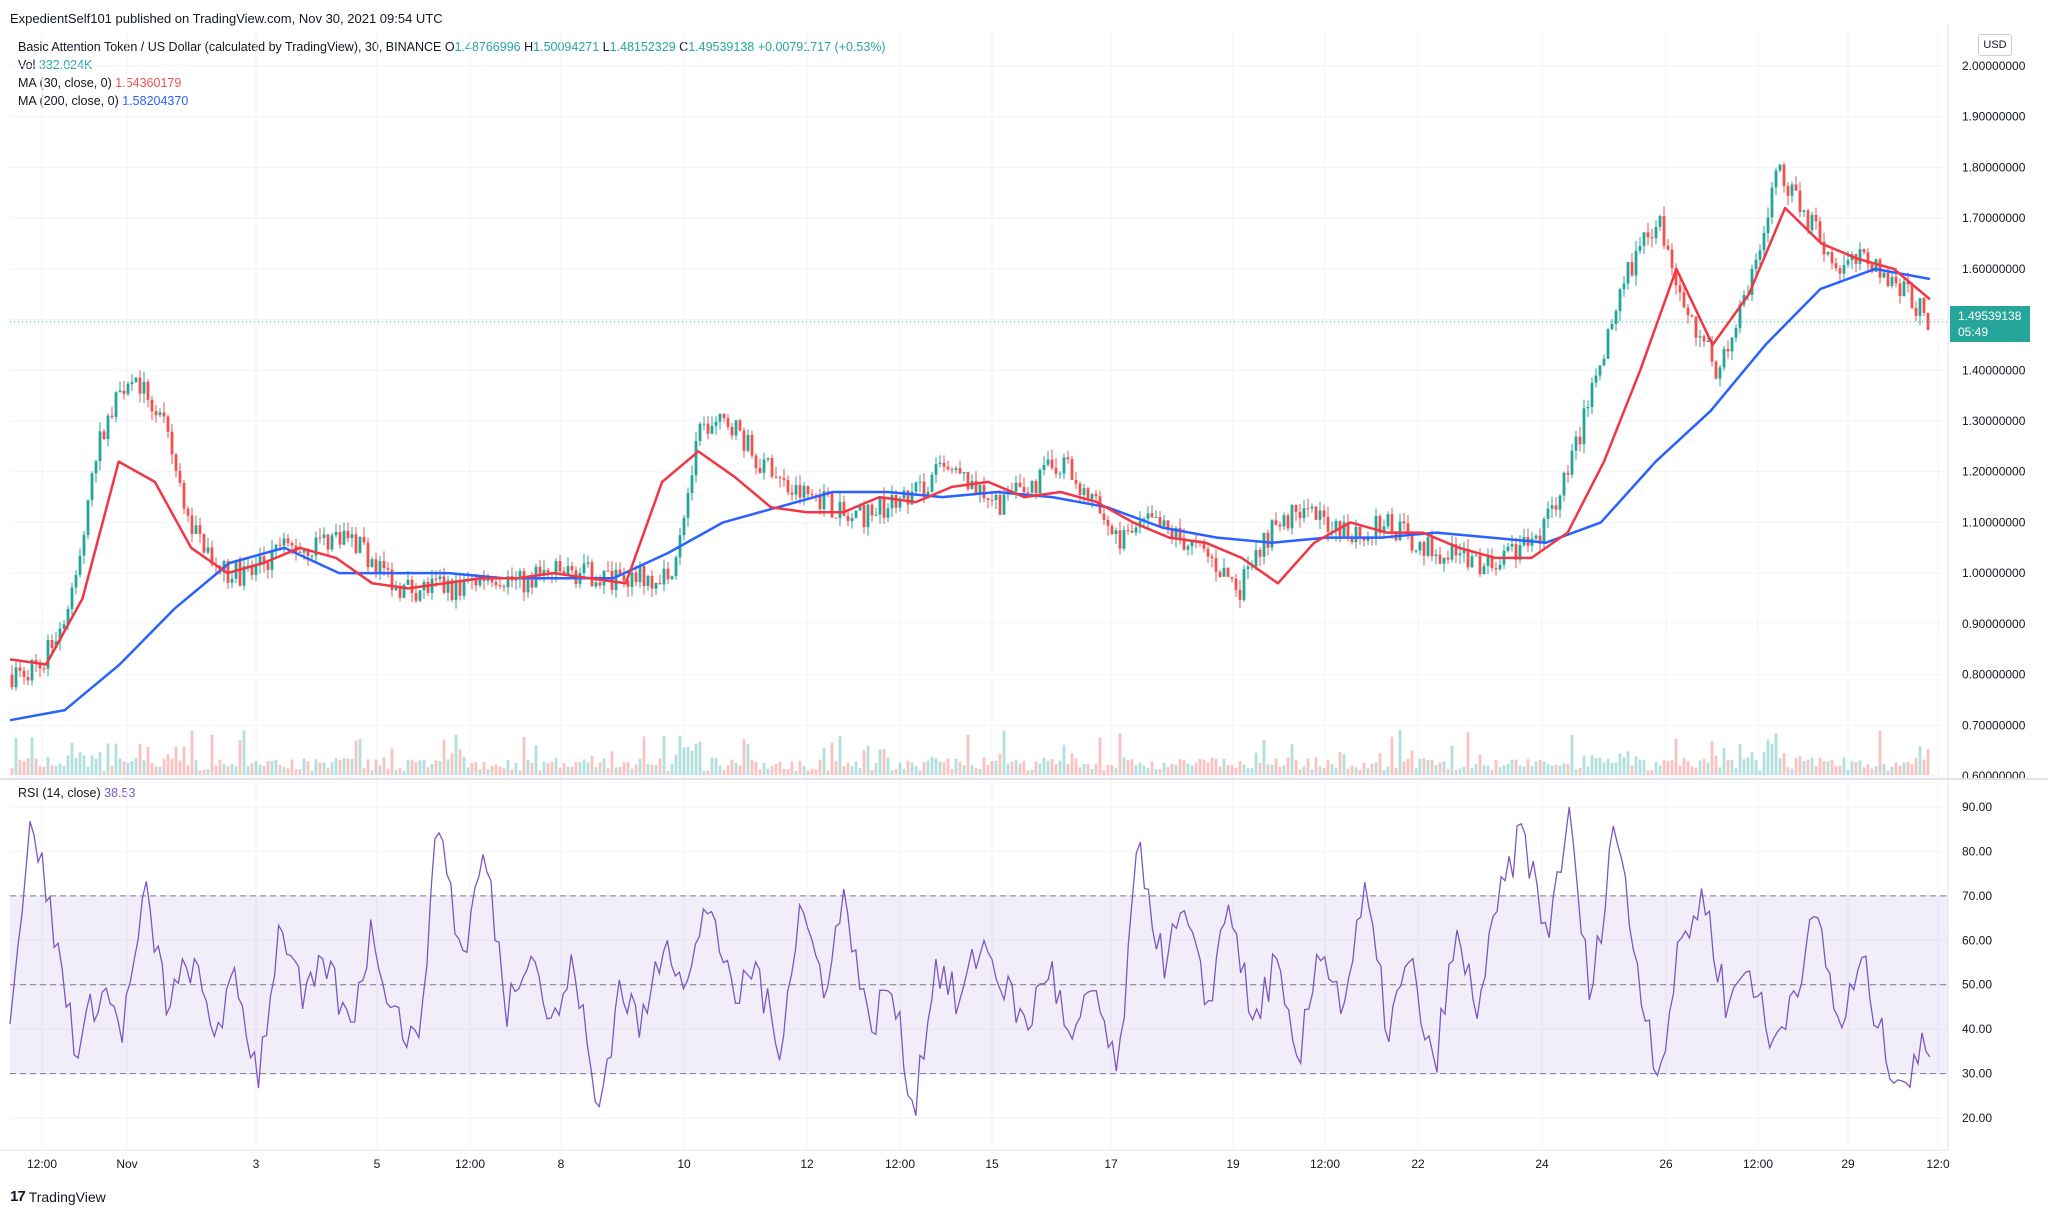 This screenshot has width=2048, height=1217. Describe the element at coordinates (1994, 522) in the screenshot. I see `price-tick-label: 1.10000000` at that location.